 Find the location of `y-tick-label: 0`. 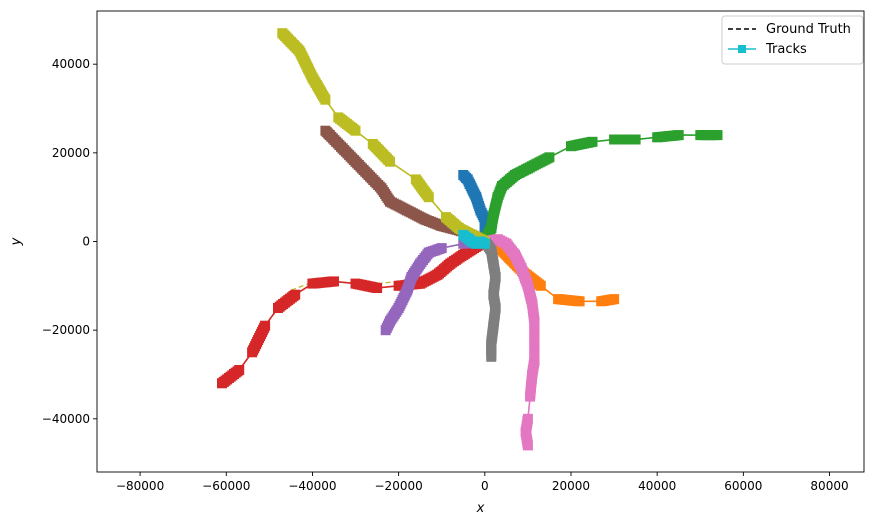

y-tick-label: 0 is located at coordinates (86, 242).